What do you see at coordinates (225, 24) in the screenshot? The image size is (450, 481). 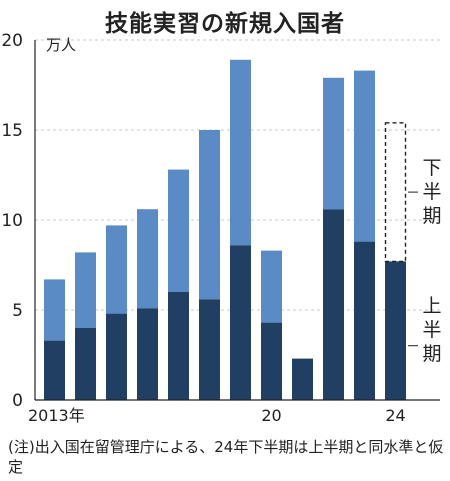 I see `chart-title: 技能実習の新規入国者` at bounding box center [225, 24].